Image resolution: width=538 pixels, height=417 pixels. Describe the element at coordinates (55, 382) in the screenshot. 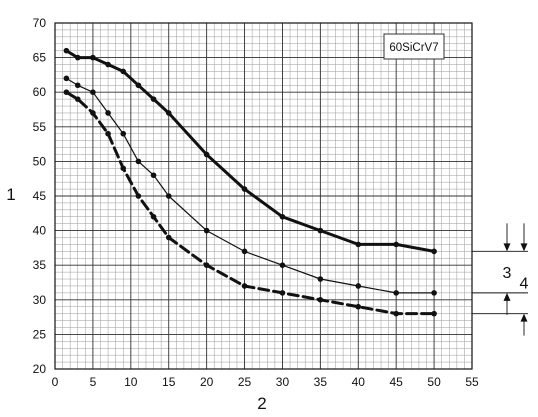

I see `x-tick-label: 0` at that location.